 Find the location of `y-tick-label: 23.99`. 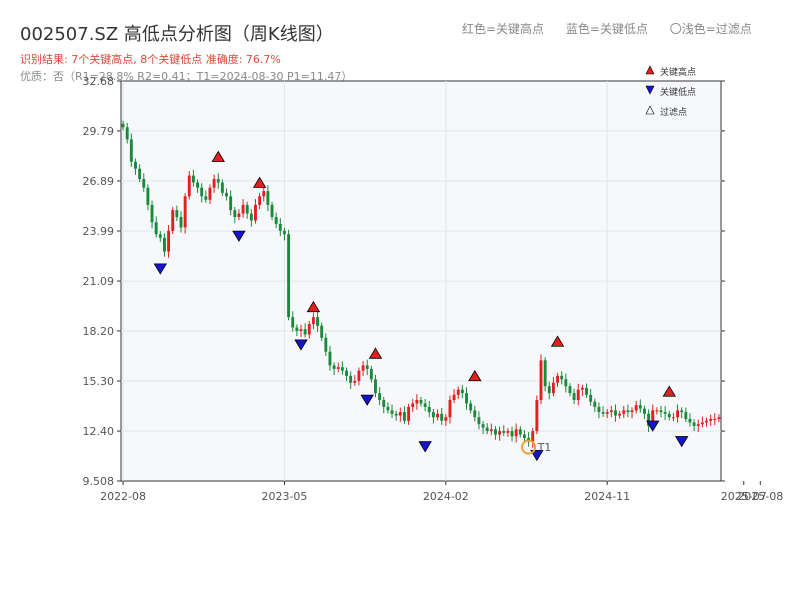

y-tick-label: 23.99 is located at coordinates (99, 231).